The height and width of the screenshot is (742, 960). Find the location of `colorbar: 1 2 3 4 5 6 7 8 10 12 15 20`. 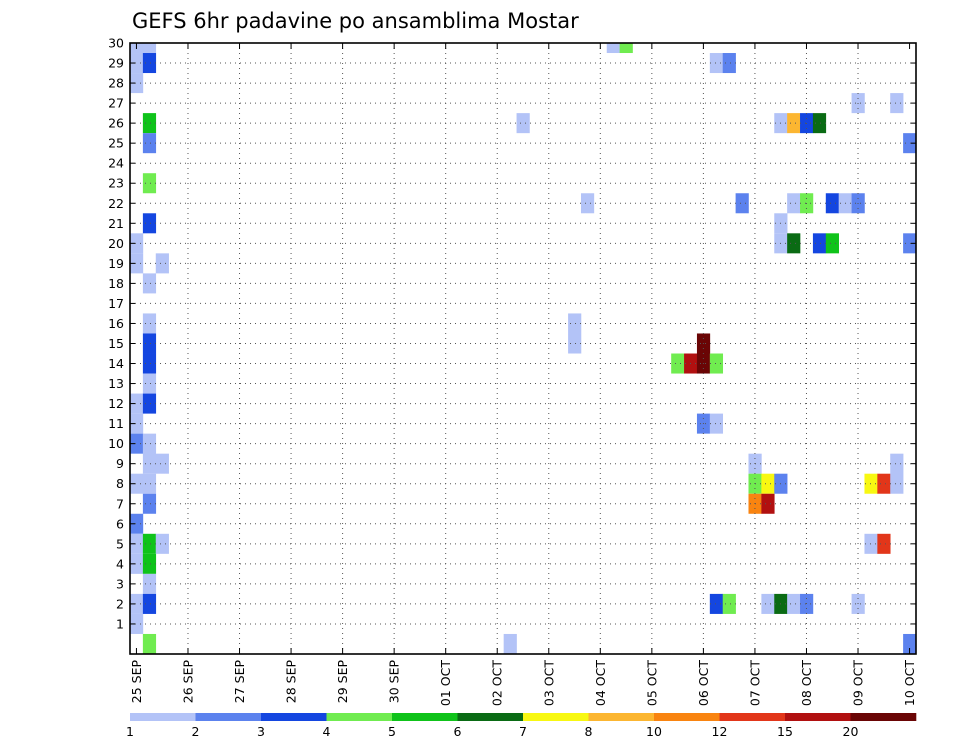

colorbar: 1 2 3 4 5 6 7 8 10 12 15 20 is located at coordinates (521, 726).